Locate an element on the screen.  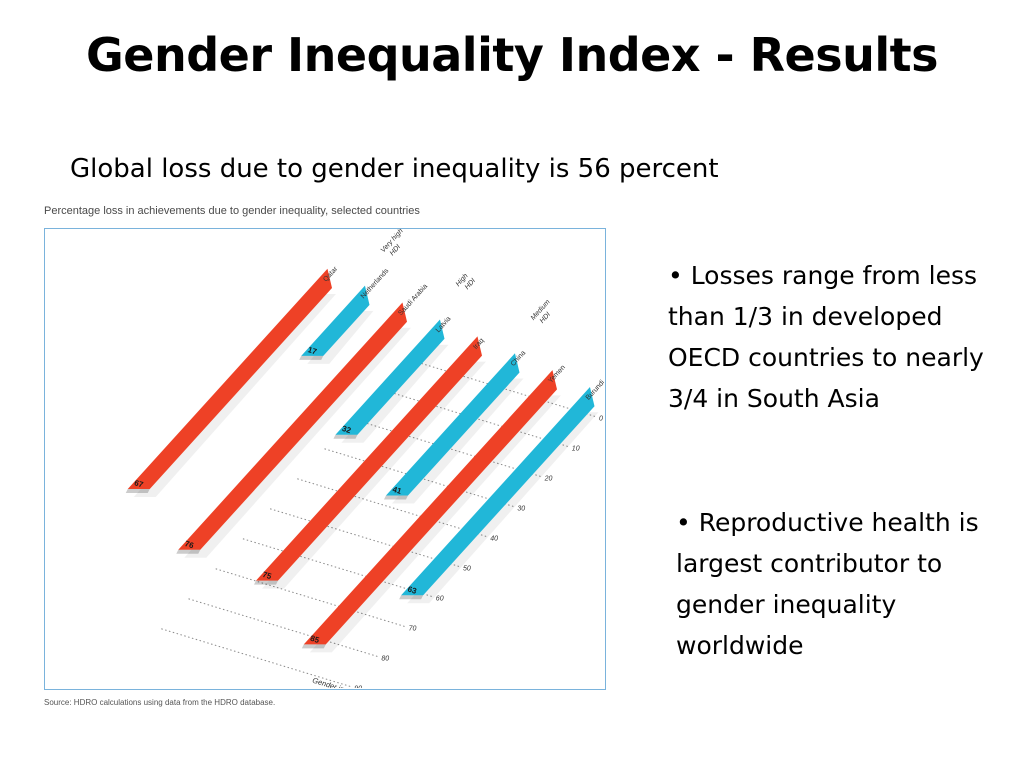
bar-value-label: 41 is located at coordinates (397, 490).